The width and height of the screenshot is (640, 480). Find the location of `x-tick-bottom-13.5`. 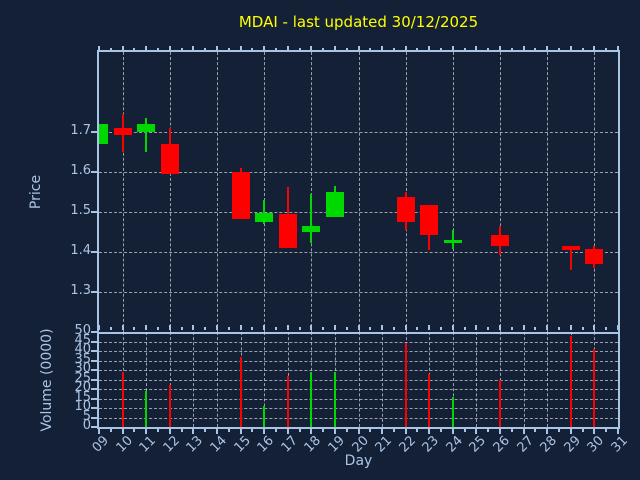

x-tick-bottom-13.5 is located at coordinates (205, 430).